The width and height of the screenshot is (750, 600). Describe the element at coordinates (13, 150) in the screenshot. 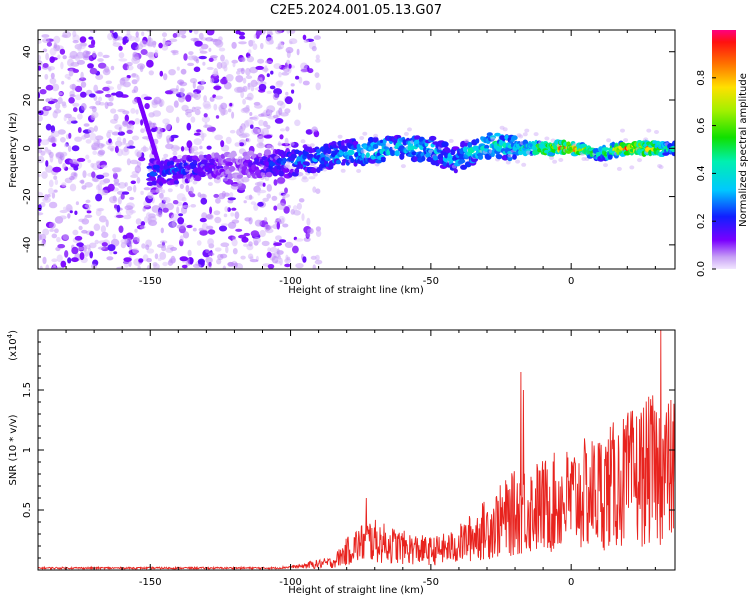

I see `spectrogram-y-label: Frequency (Hz)` at that location.